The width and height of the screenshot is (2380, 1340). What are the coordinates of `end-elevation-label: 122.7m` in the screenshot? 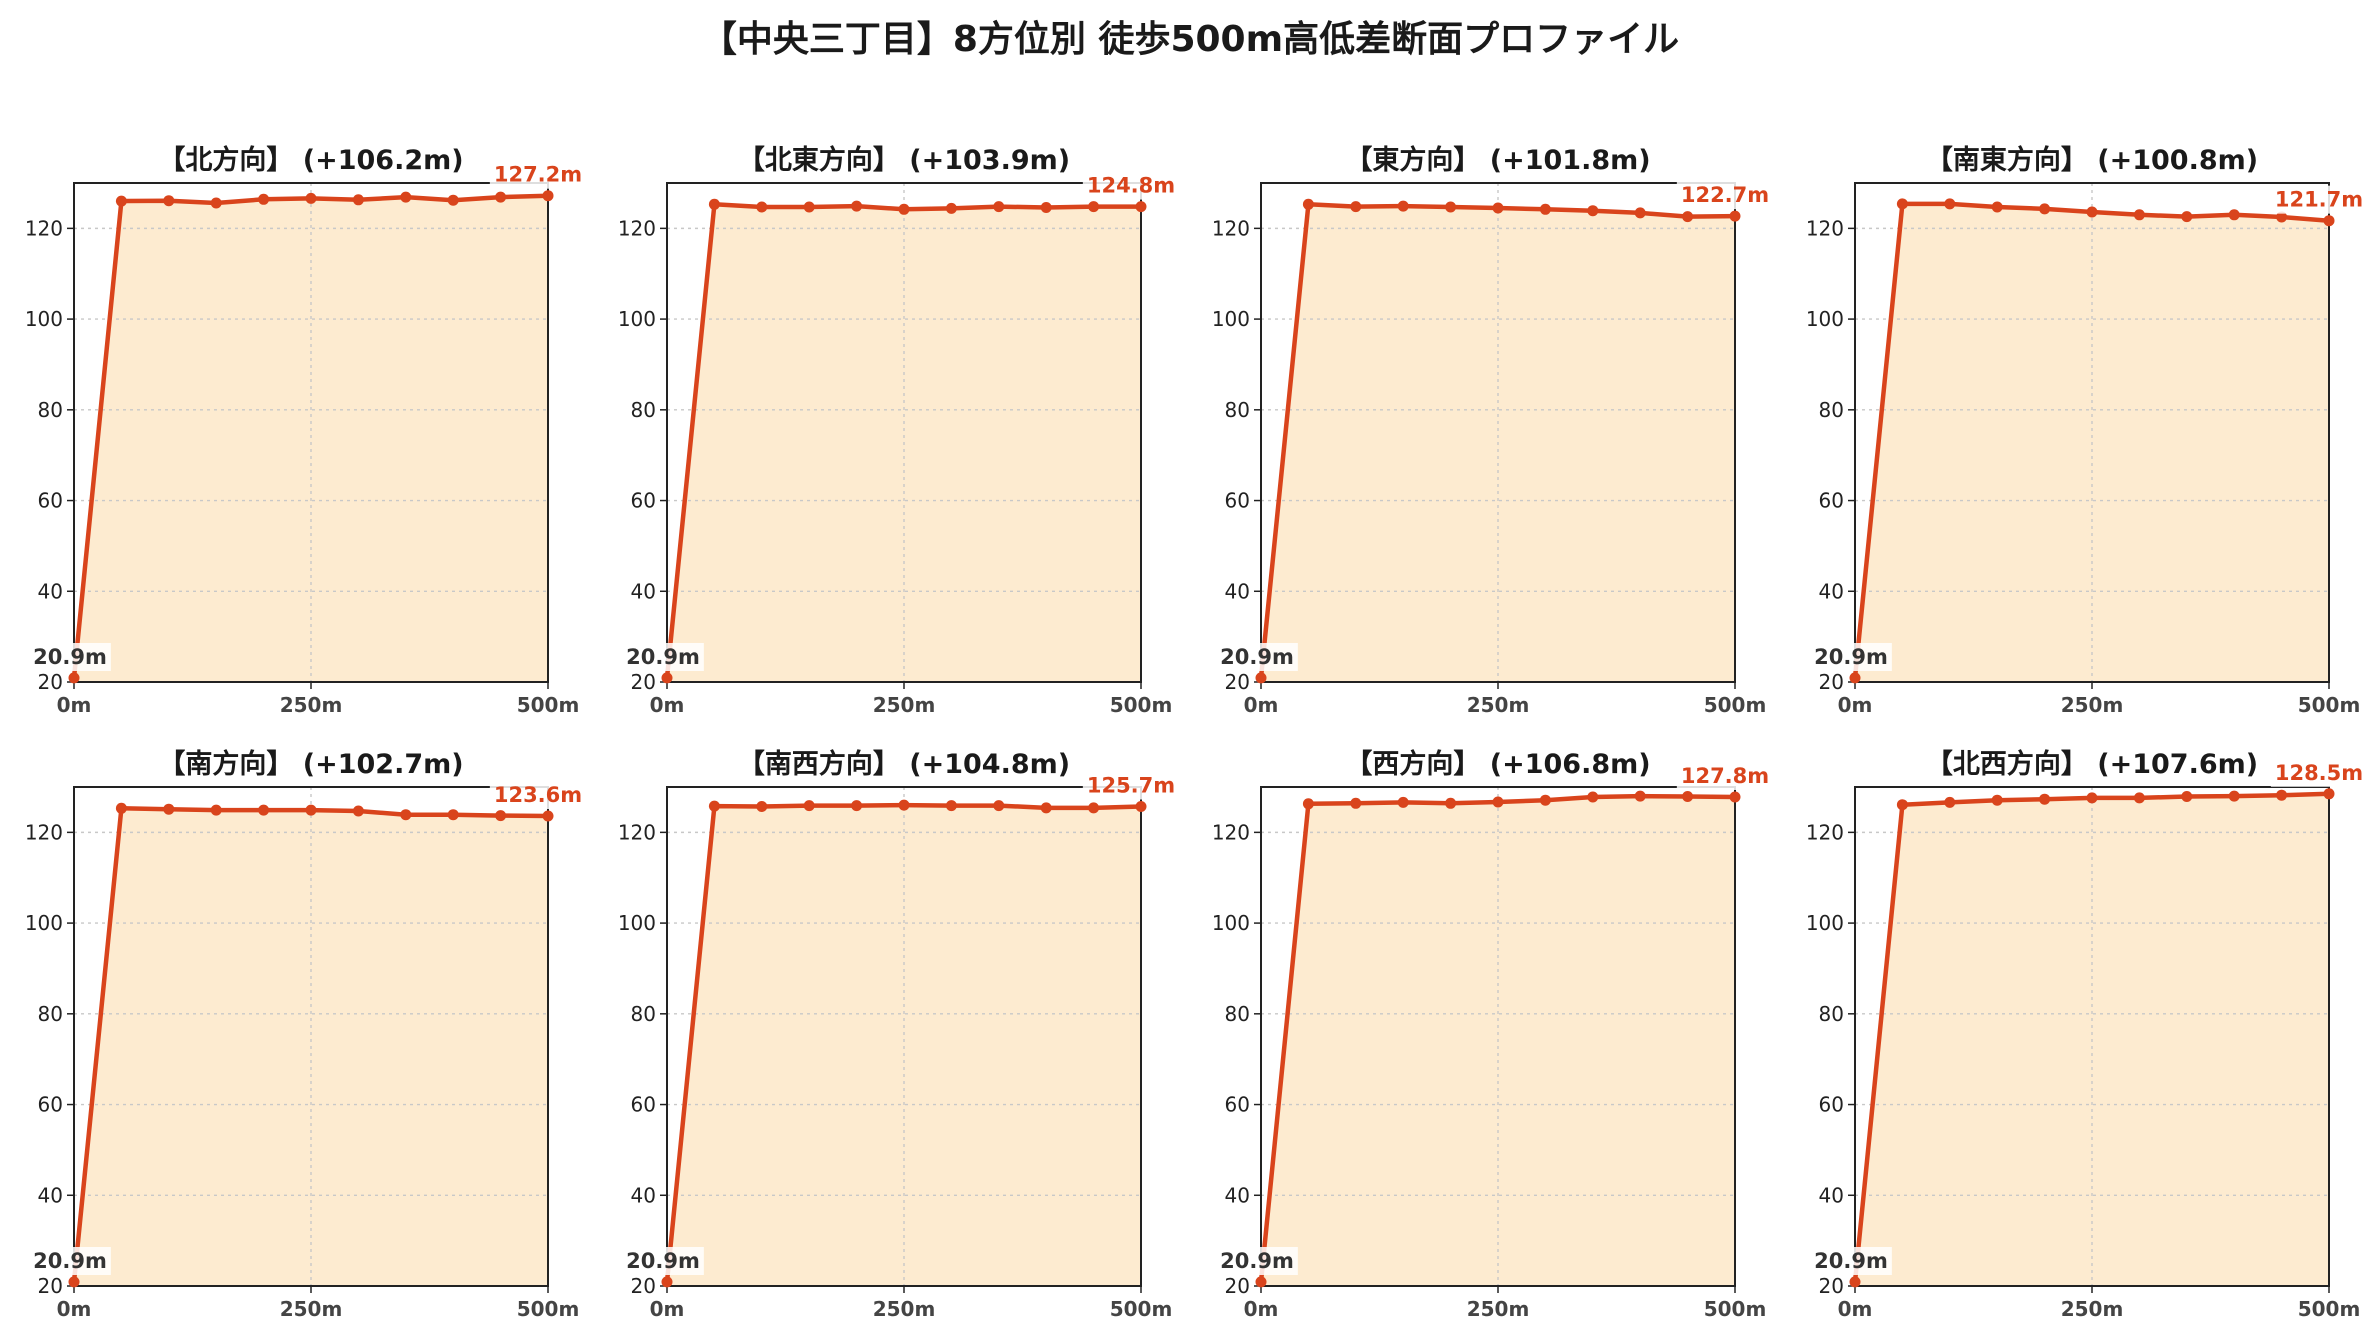 It's located at (1725, 195).